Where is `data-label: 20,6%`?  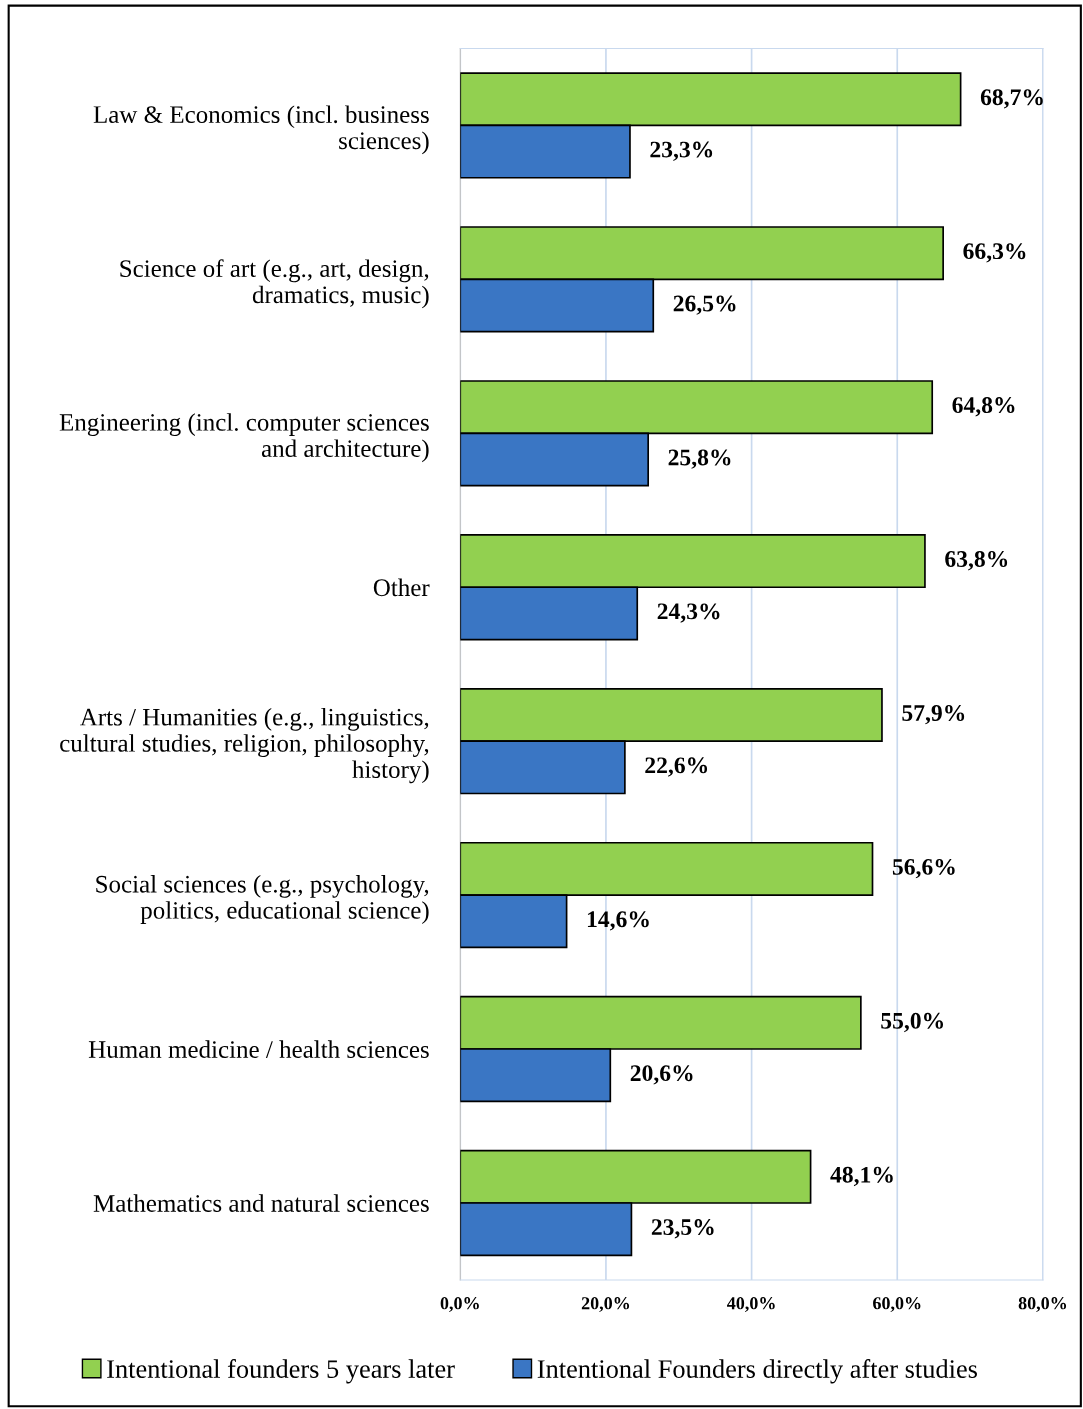 data-label: 20,6% is located at coordinates (661, 1075).